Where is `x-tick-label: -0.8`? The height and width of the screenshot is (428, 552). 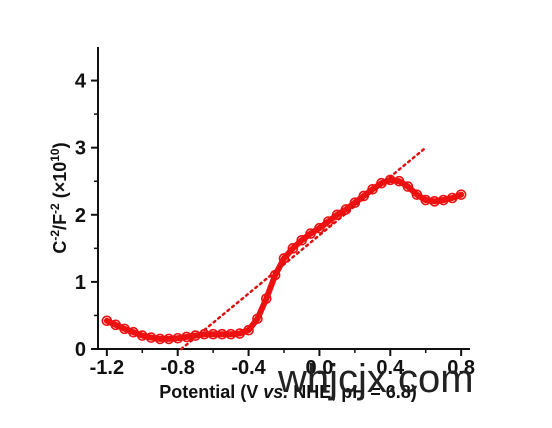 x-tick-label: -0.8 is located at coordinates (177, 368).